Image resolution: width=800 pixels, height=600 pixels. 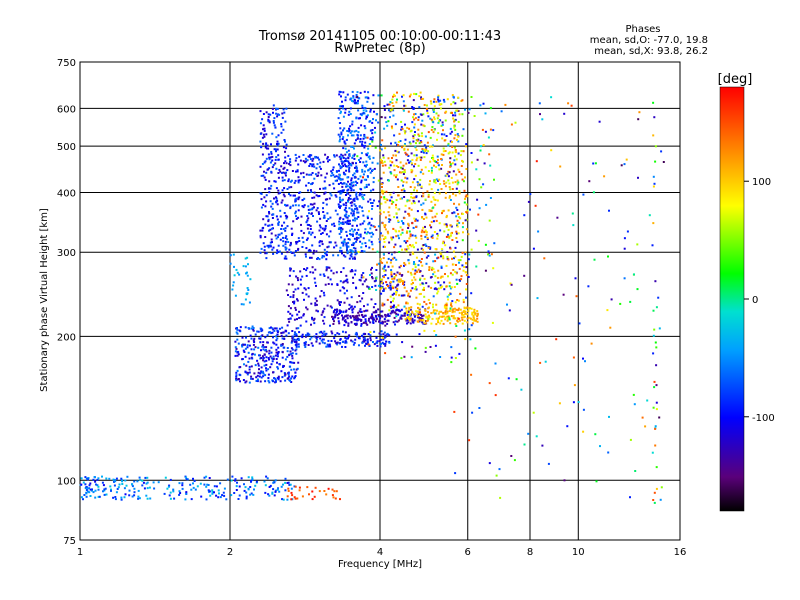 What do you see at coordinates (80, 552) in the screenshot?
I see `x-tick-label: 1` at bounding box center [80, 552].